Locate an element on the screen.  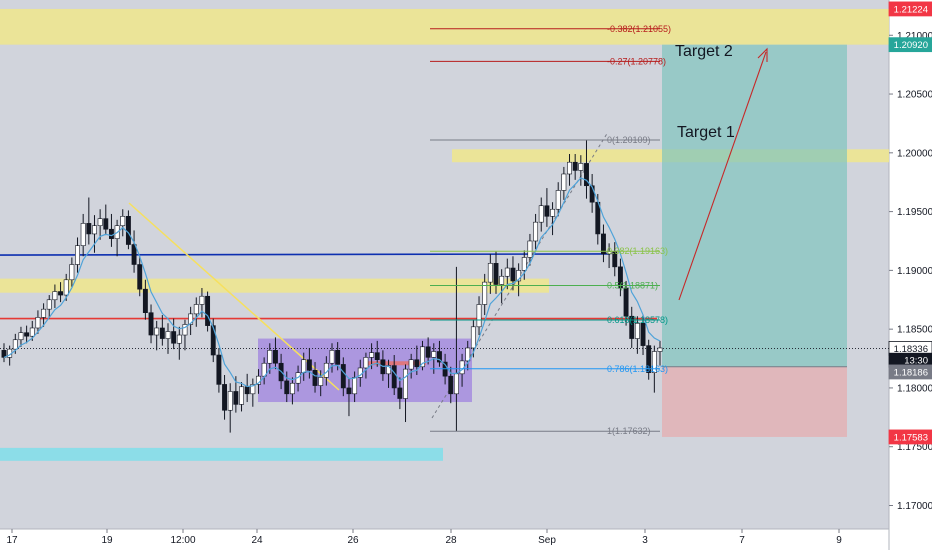
y-tick-label: 1.20000 is located at coordinates (914, 153).